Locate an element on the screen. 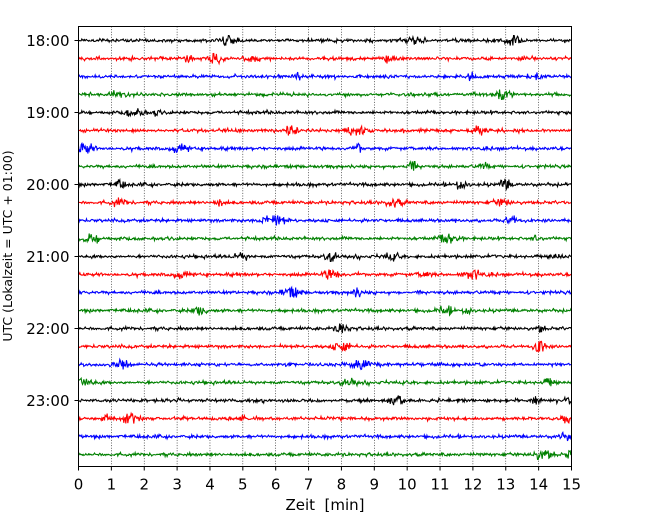  y-axis-label: UTC (Lokalzeit = UTC + 01:00) is located at coordinates (7, 245).